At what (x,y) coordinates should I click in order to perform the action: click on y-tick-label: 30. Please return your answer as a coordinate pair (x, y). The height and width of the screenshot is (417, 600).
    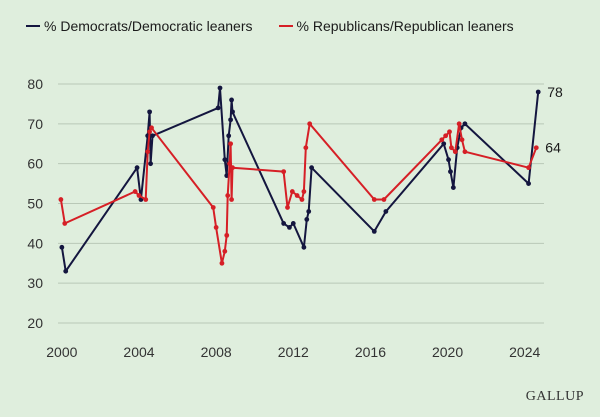
    Looking at the image, I should click on (35, 283).